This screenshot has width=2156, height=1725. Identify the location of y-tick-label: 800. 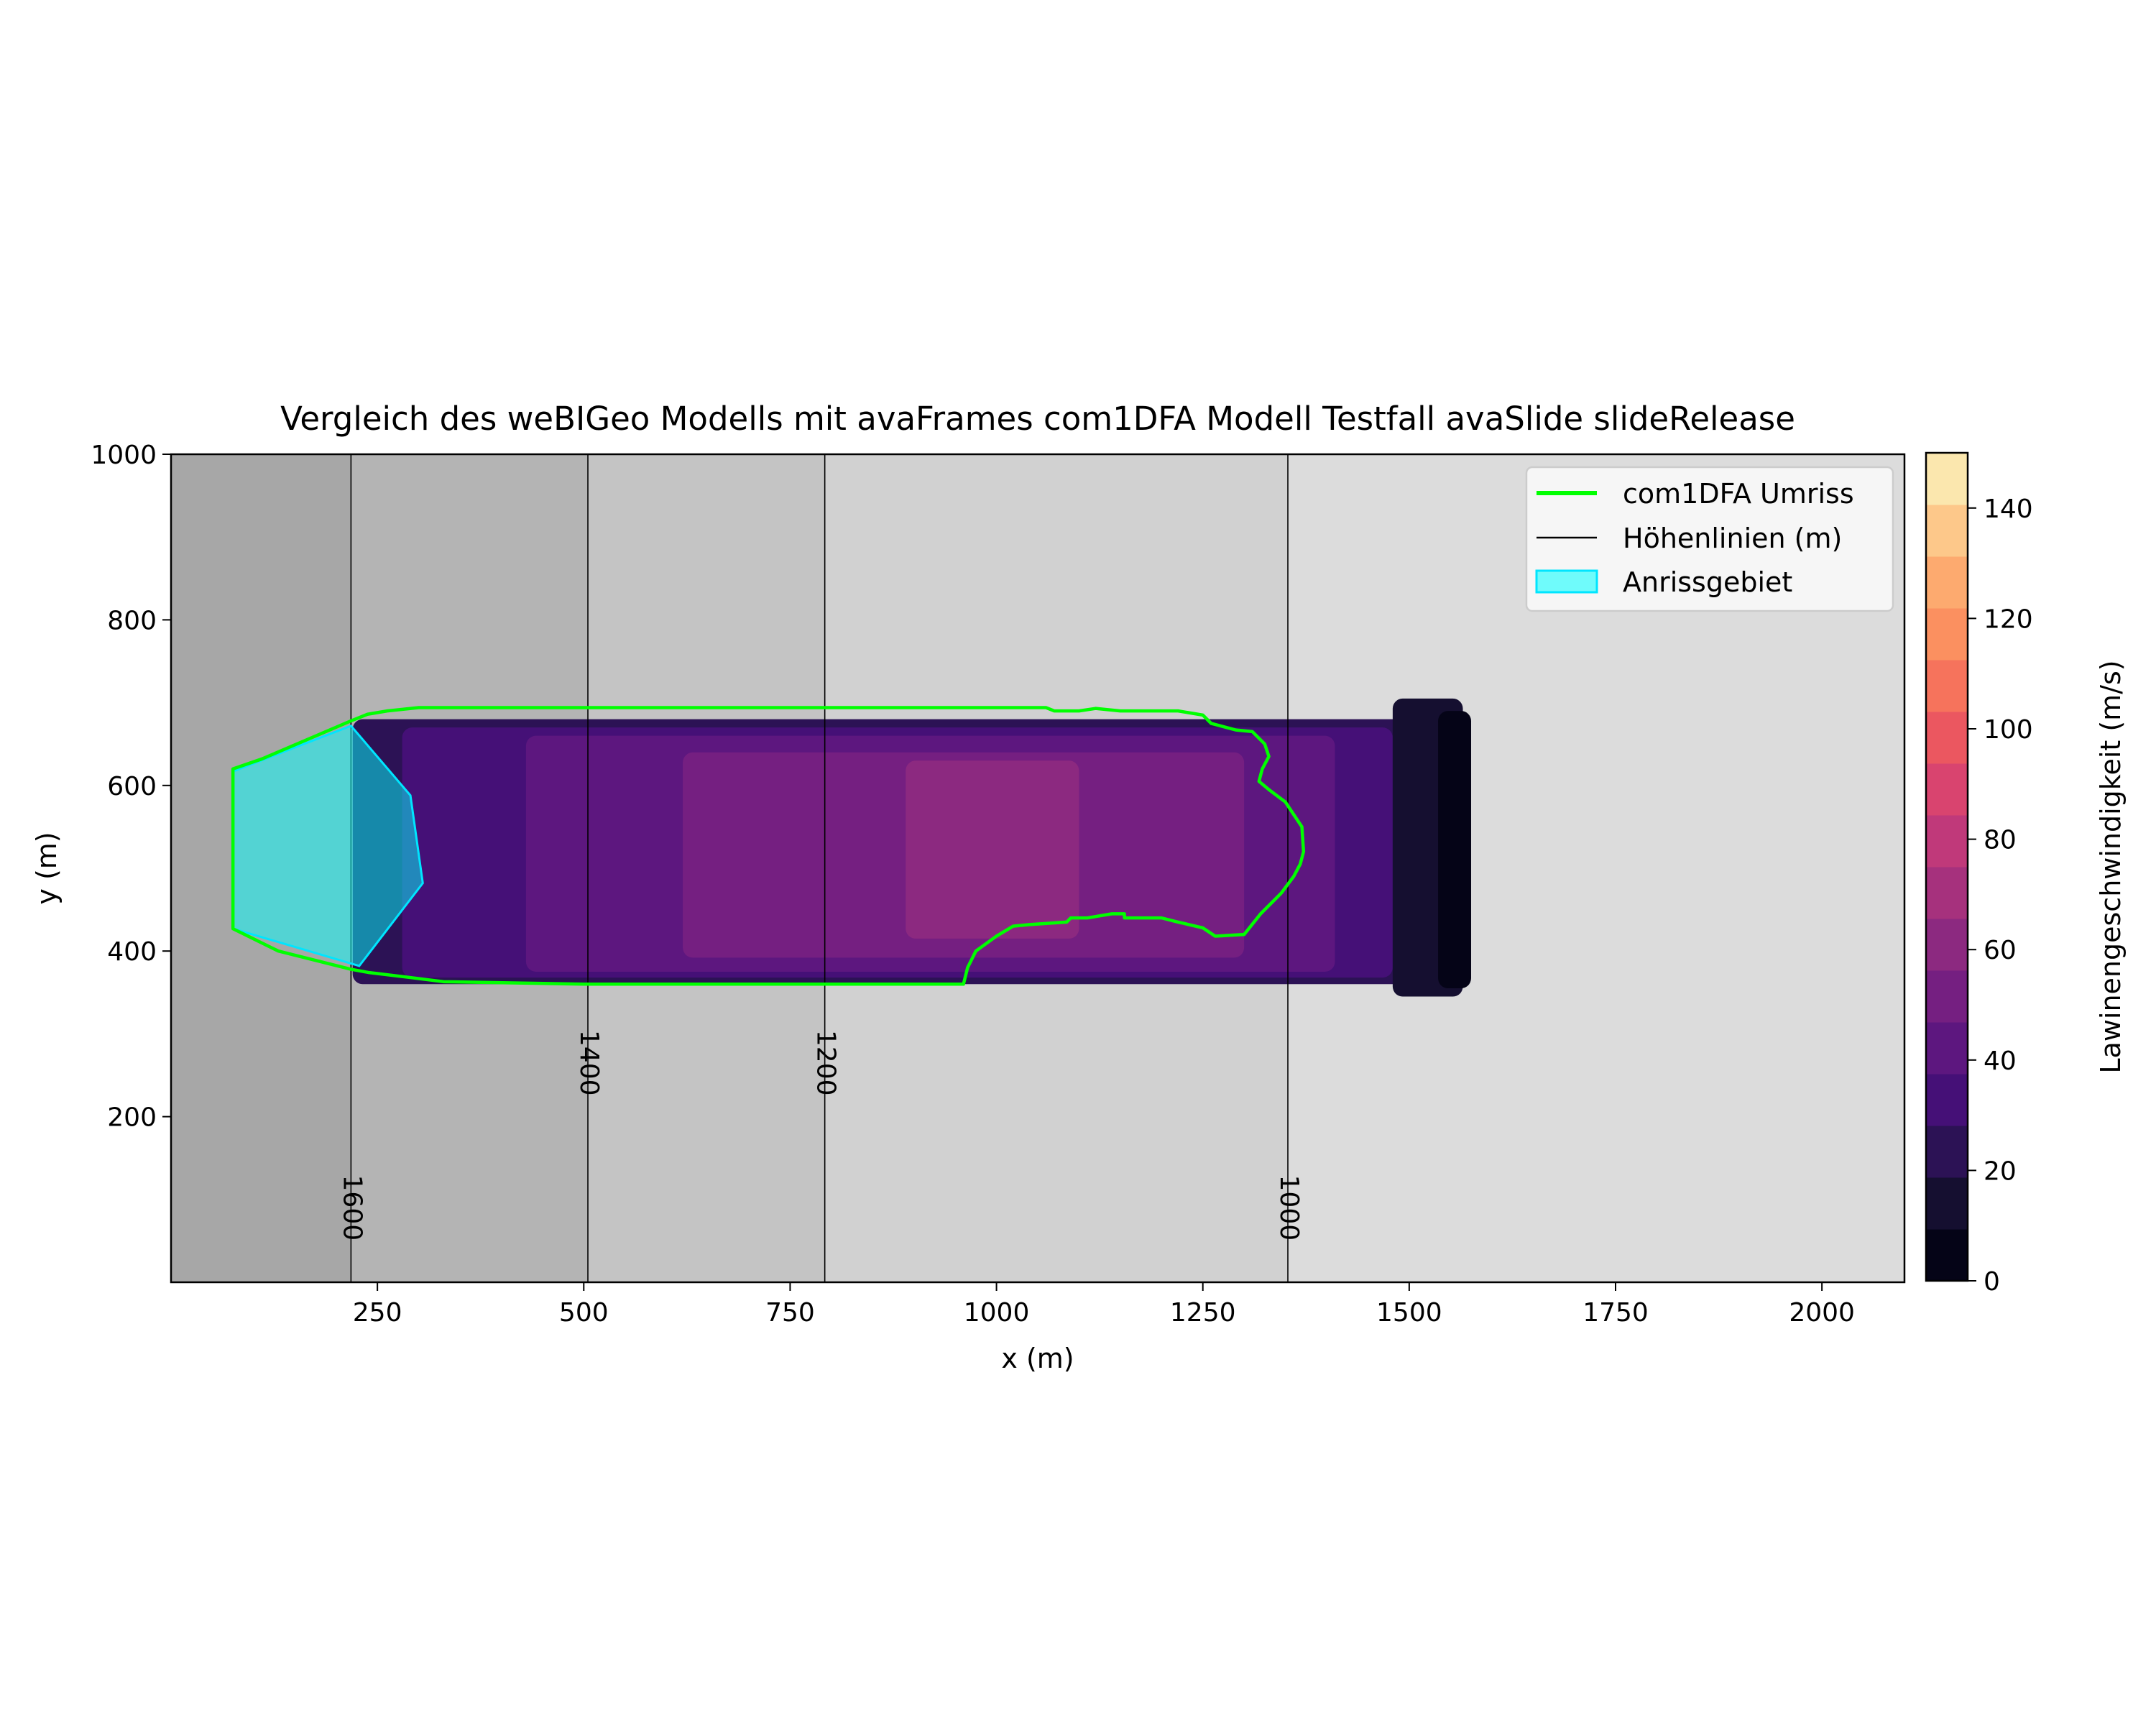
(132, 620).